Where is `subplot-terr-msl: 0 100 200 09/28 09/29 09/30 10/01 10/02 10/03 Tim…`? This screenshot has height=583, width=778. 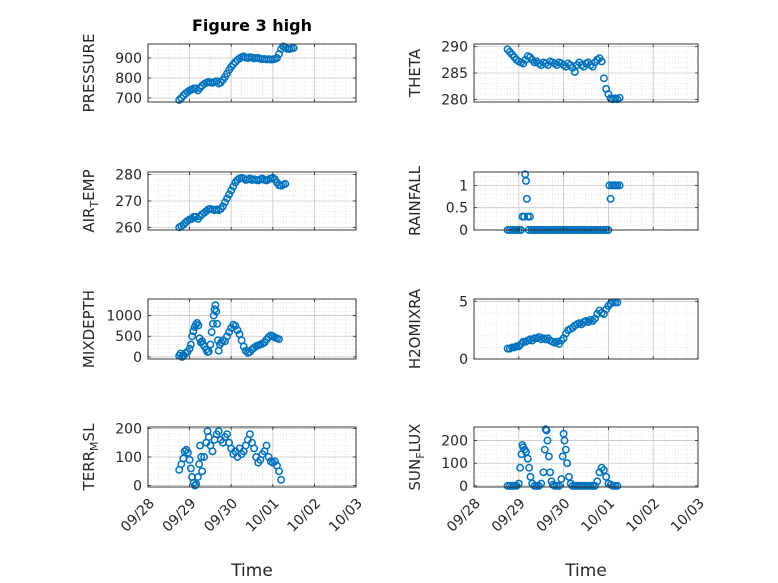
subplot-terr-msl: 0 100 200 09/28 09/29 09/30 10/01 10/02 10/03 Tim… is located at coordinates (223, 501).